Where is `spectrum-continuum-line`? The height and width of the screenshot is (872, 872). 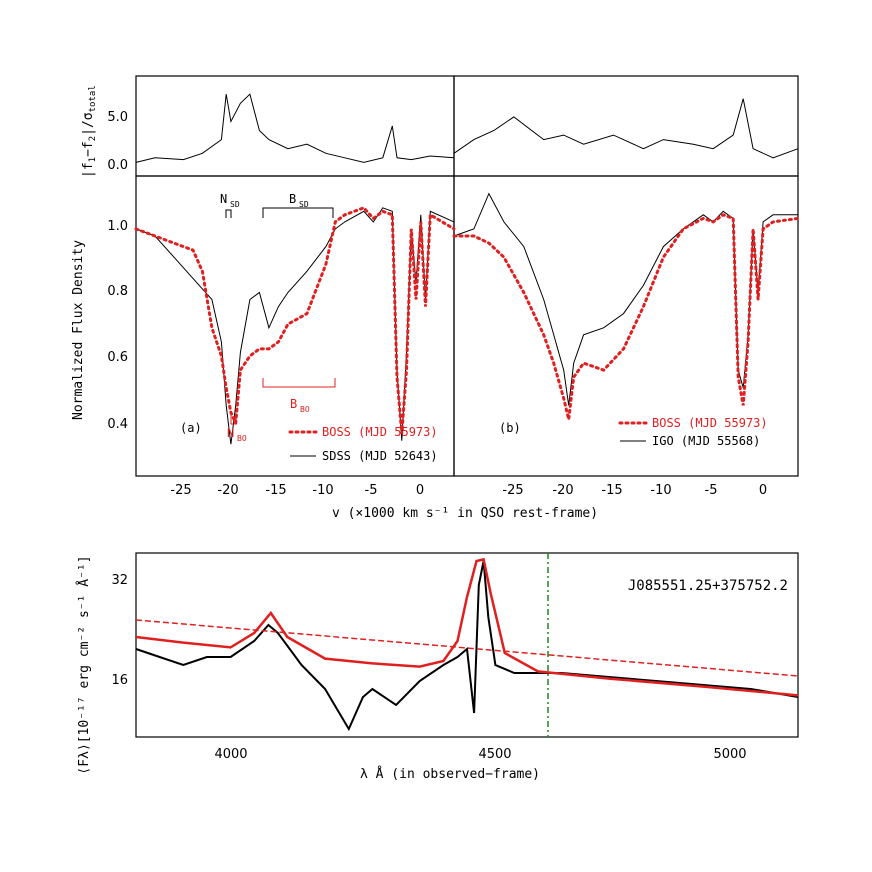 spectrum-continuum-line is located at coordinates (467, 648).